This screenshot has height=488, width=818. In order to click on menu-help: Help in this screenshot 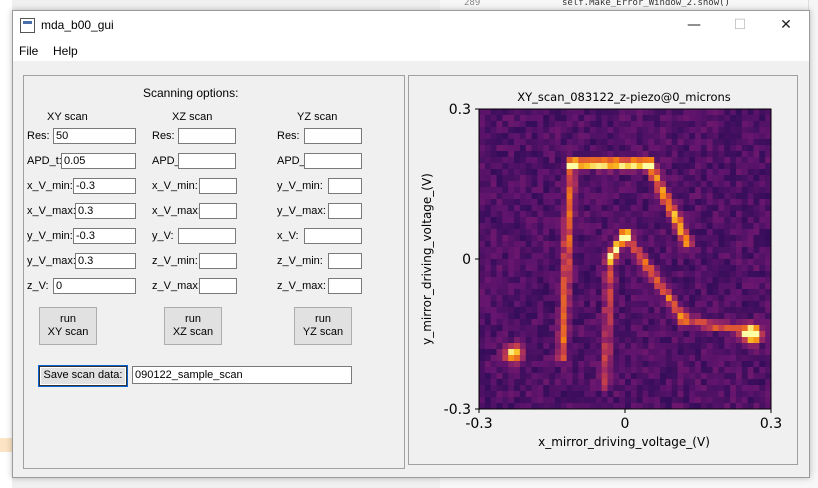, I will do `click(65, 51)`.